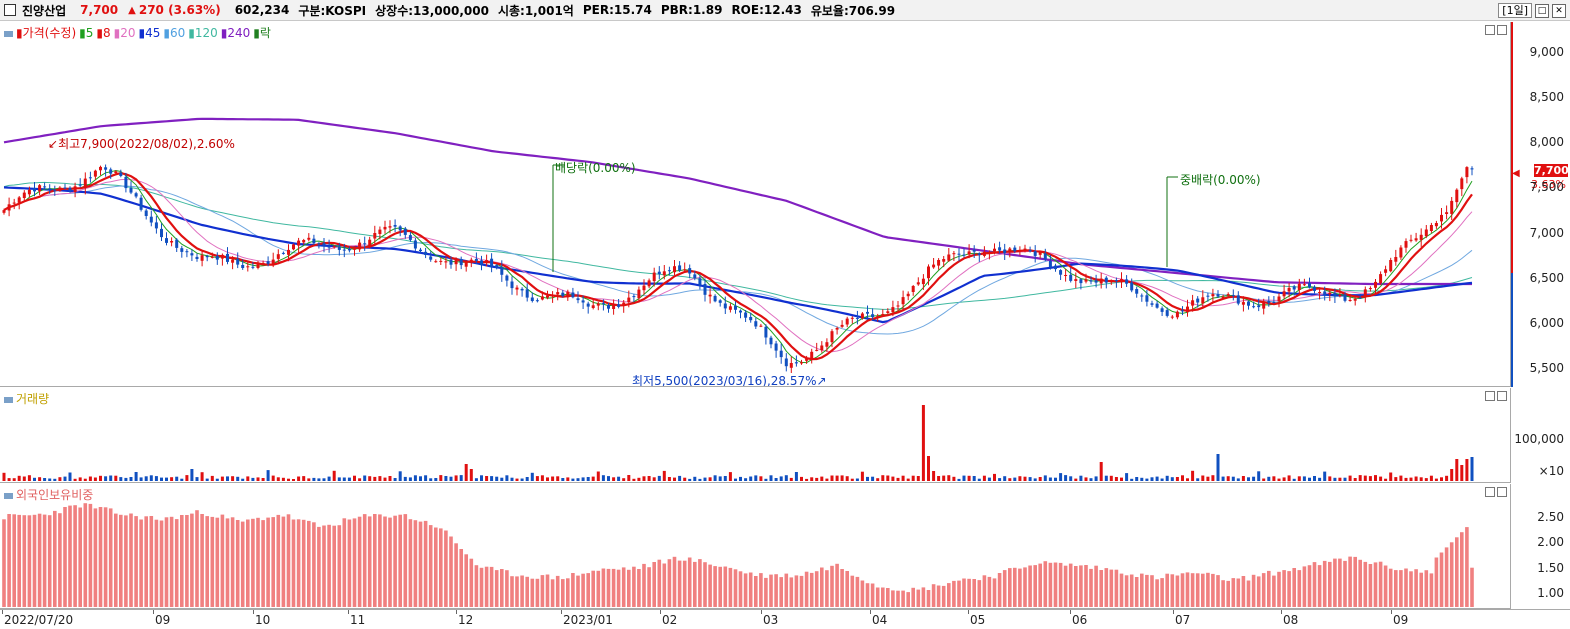 This screenshot has width=1570, height=629. What do you see at coordinates (1559, 10) in the screenshot?
I see `close-button: ✕` at bounding box center [1559, 10].